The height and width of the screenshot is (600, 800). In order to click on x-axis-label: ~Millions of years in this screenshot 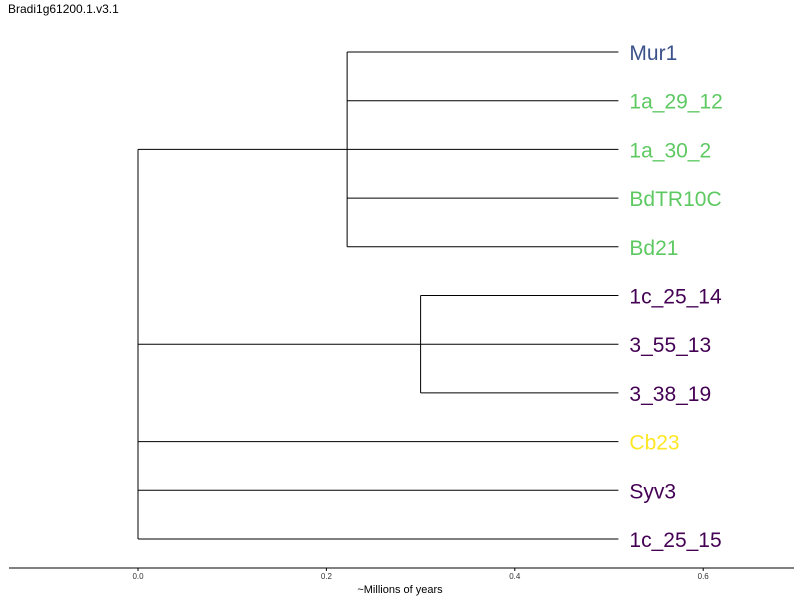, I will do `click(400, 590)`.